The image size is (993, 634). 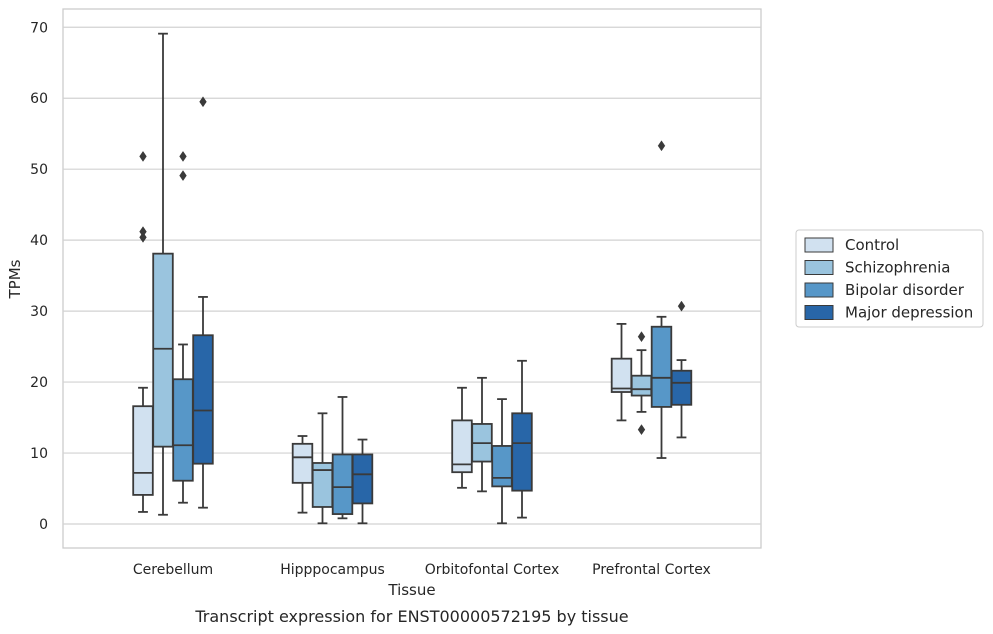 I want to click on legend-label: Schizophrenia, so click(x=897, y=268).